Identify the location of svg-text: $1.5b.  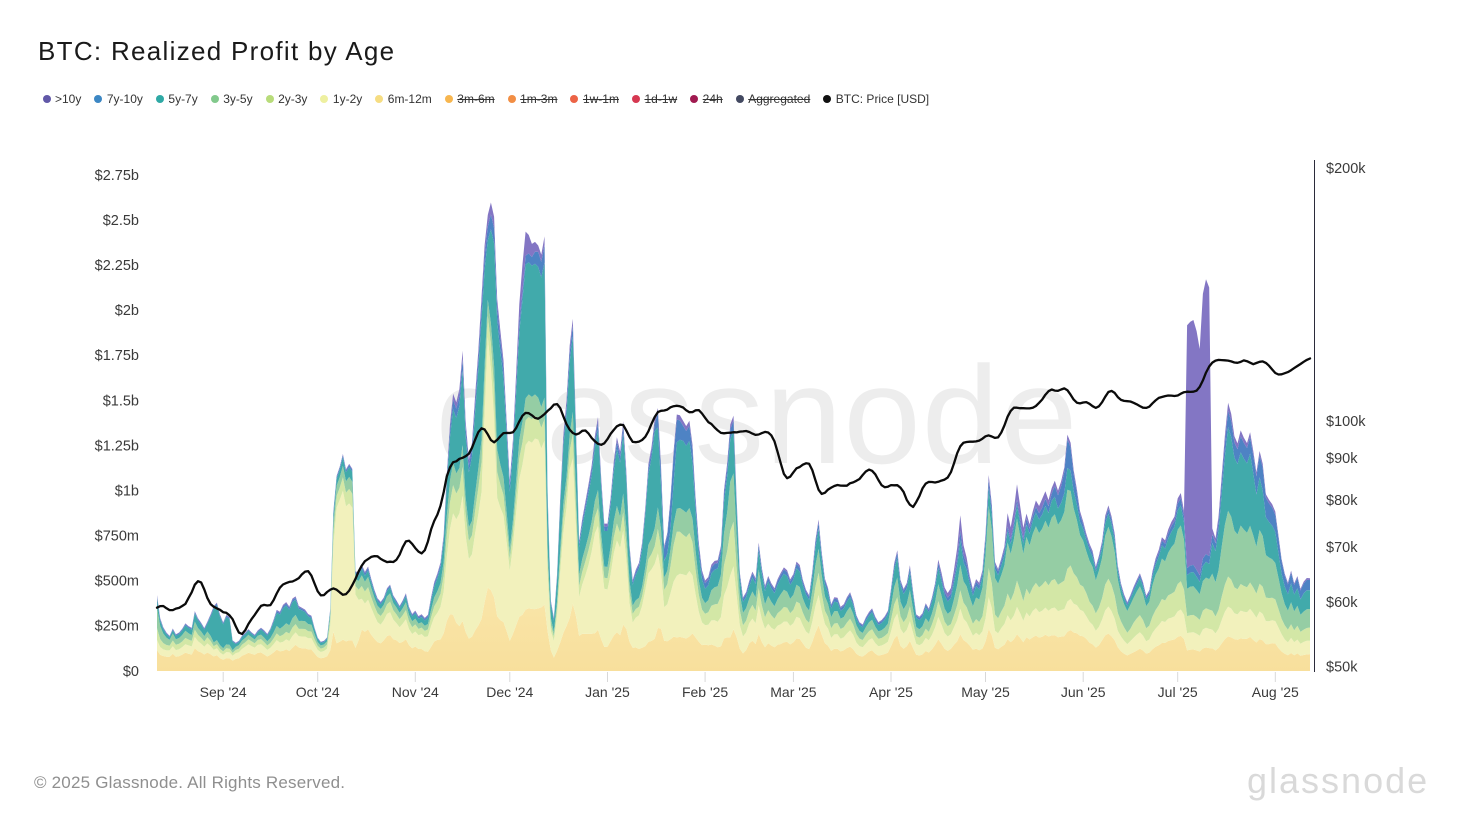
(121, 401).